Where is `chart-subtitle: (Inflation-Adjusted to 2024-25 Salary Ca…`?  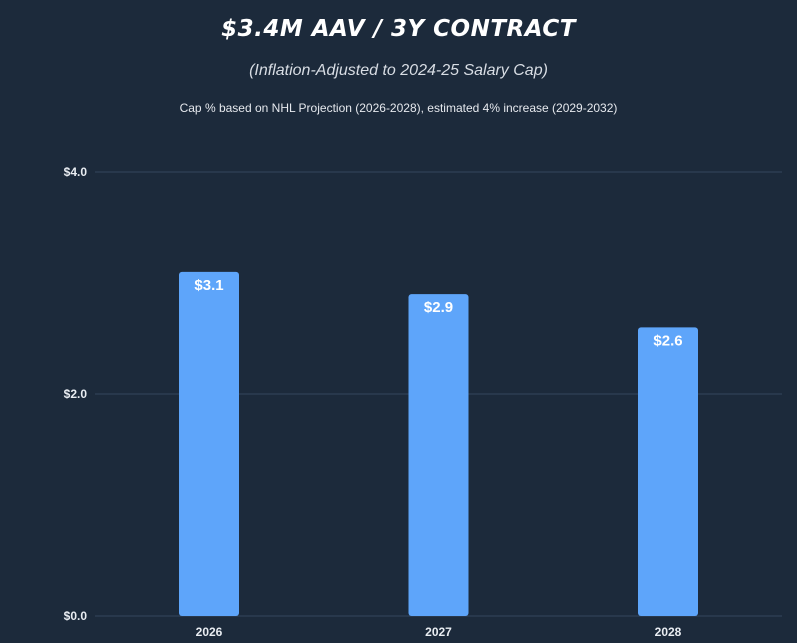
chart-subtitle: (Inflation-Adjusted to 2024-25 Salary Ca… is located at coordinates (398, 70).